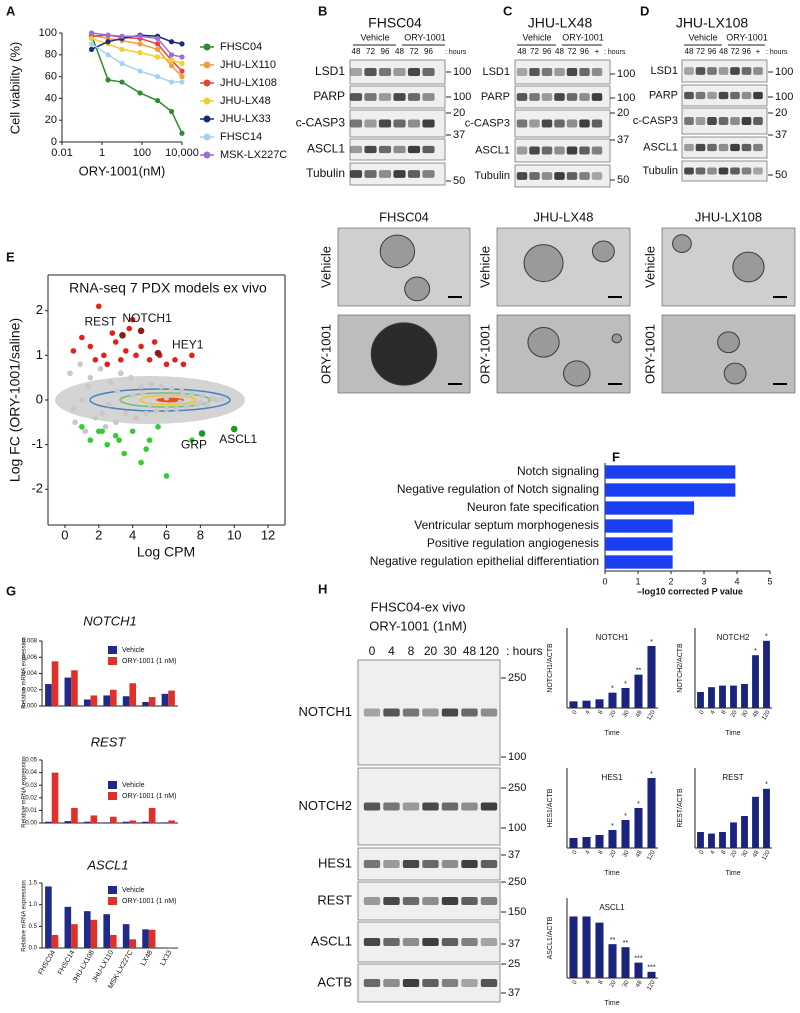  What do you see at coordinates (616, 456) in the screenshot?
I see `panel-label: F` at bounding box center [616, 456].